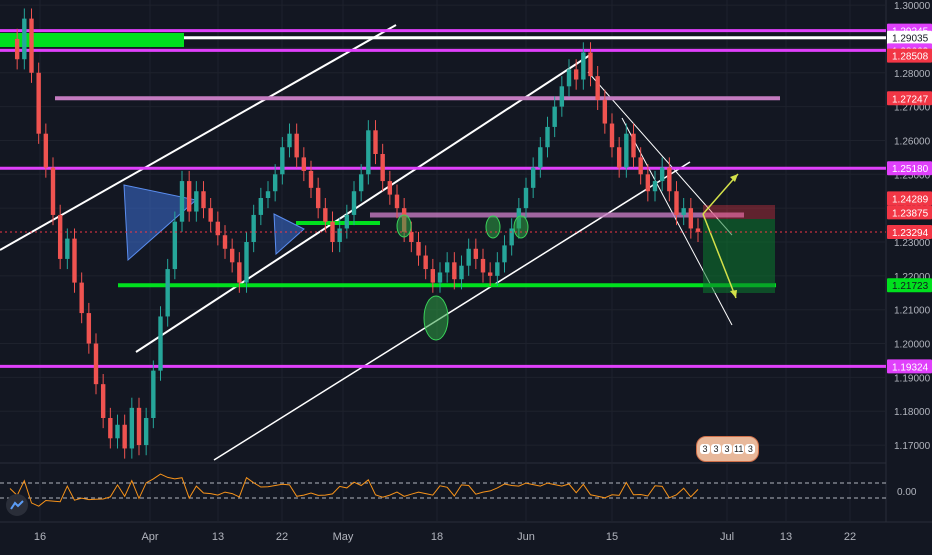  I want to click on events-badge: 3 3 3 11 3, so click(728, 449).